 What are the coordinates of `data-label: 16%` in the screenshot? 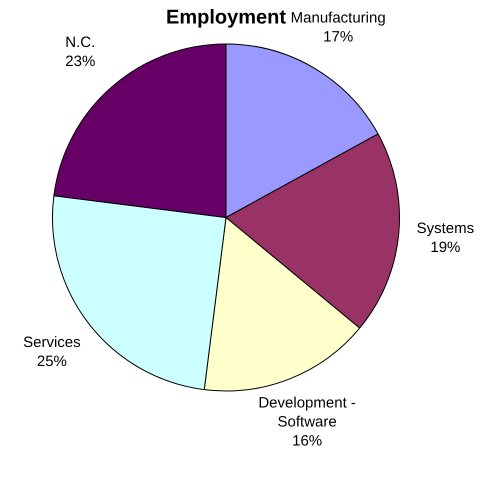 It's located at (307, 441).